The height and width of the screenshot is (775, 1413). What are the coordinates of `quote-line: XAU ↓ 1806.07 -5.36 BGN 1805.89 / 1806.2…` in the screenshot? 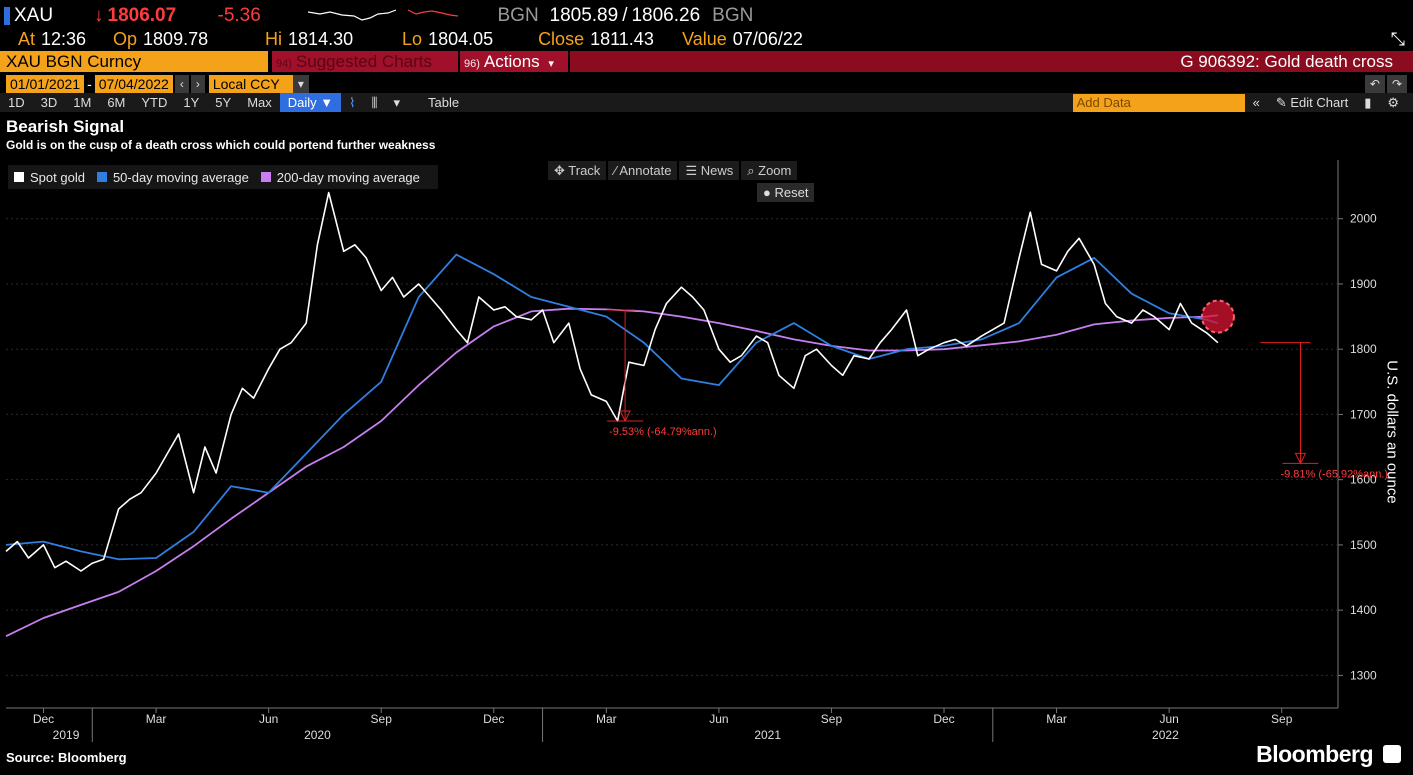 It's located at (706, 16).